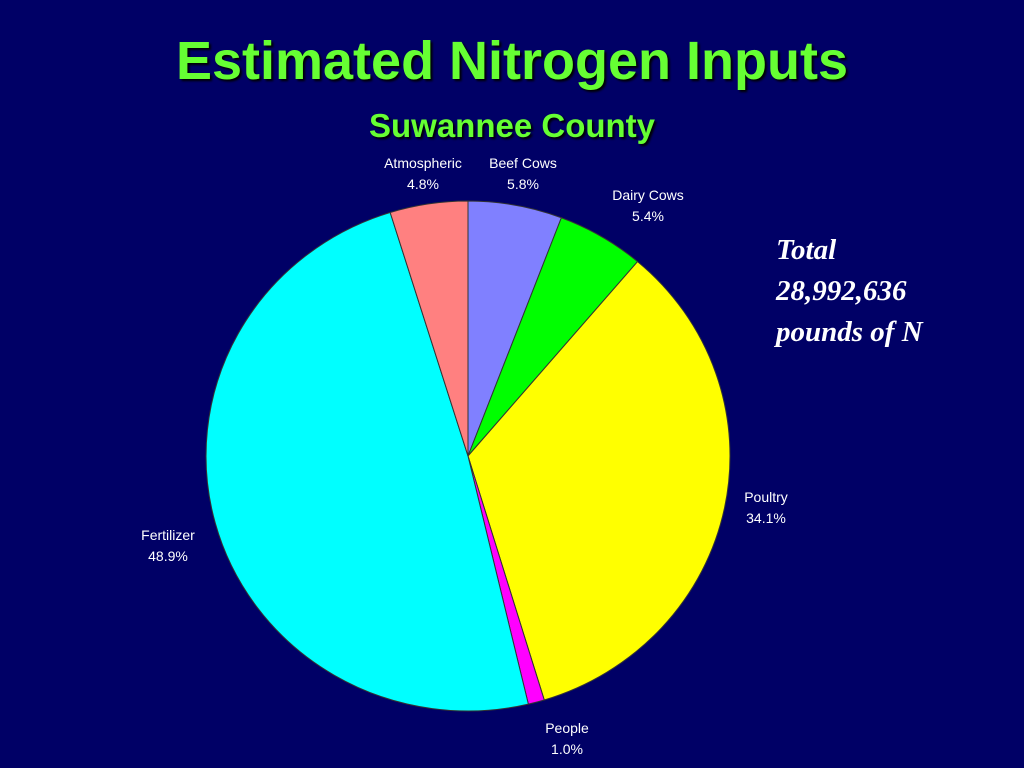 Image resolution: width=1024 pixels, height=768 pixels. What do you see at coordinates (168, 545) in the screenshot?
I see `slice-label-fertilizer: Fertilizer 48.9%` at bounding box center [168, 545].